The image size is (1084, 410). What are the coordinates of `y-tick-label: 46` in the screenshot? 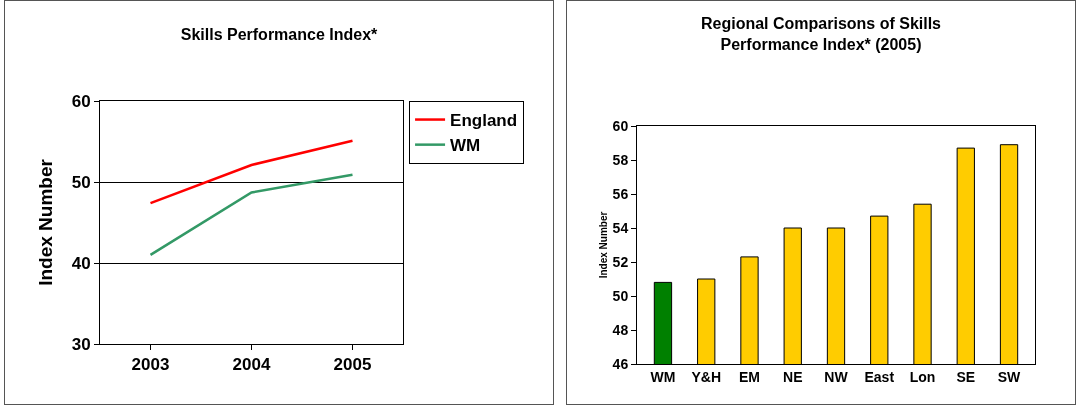 It's located at (620, 363).